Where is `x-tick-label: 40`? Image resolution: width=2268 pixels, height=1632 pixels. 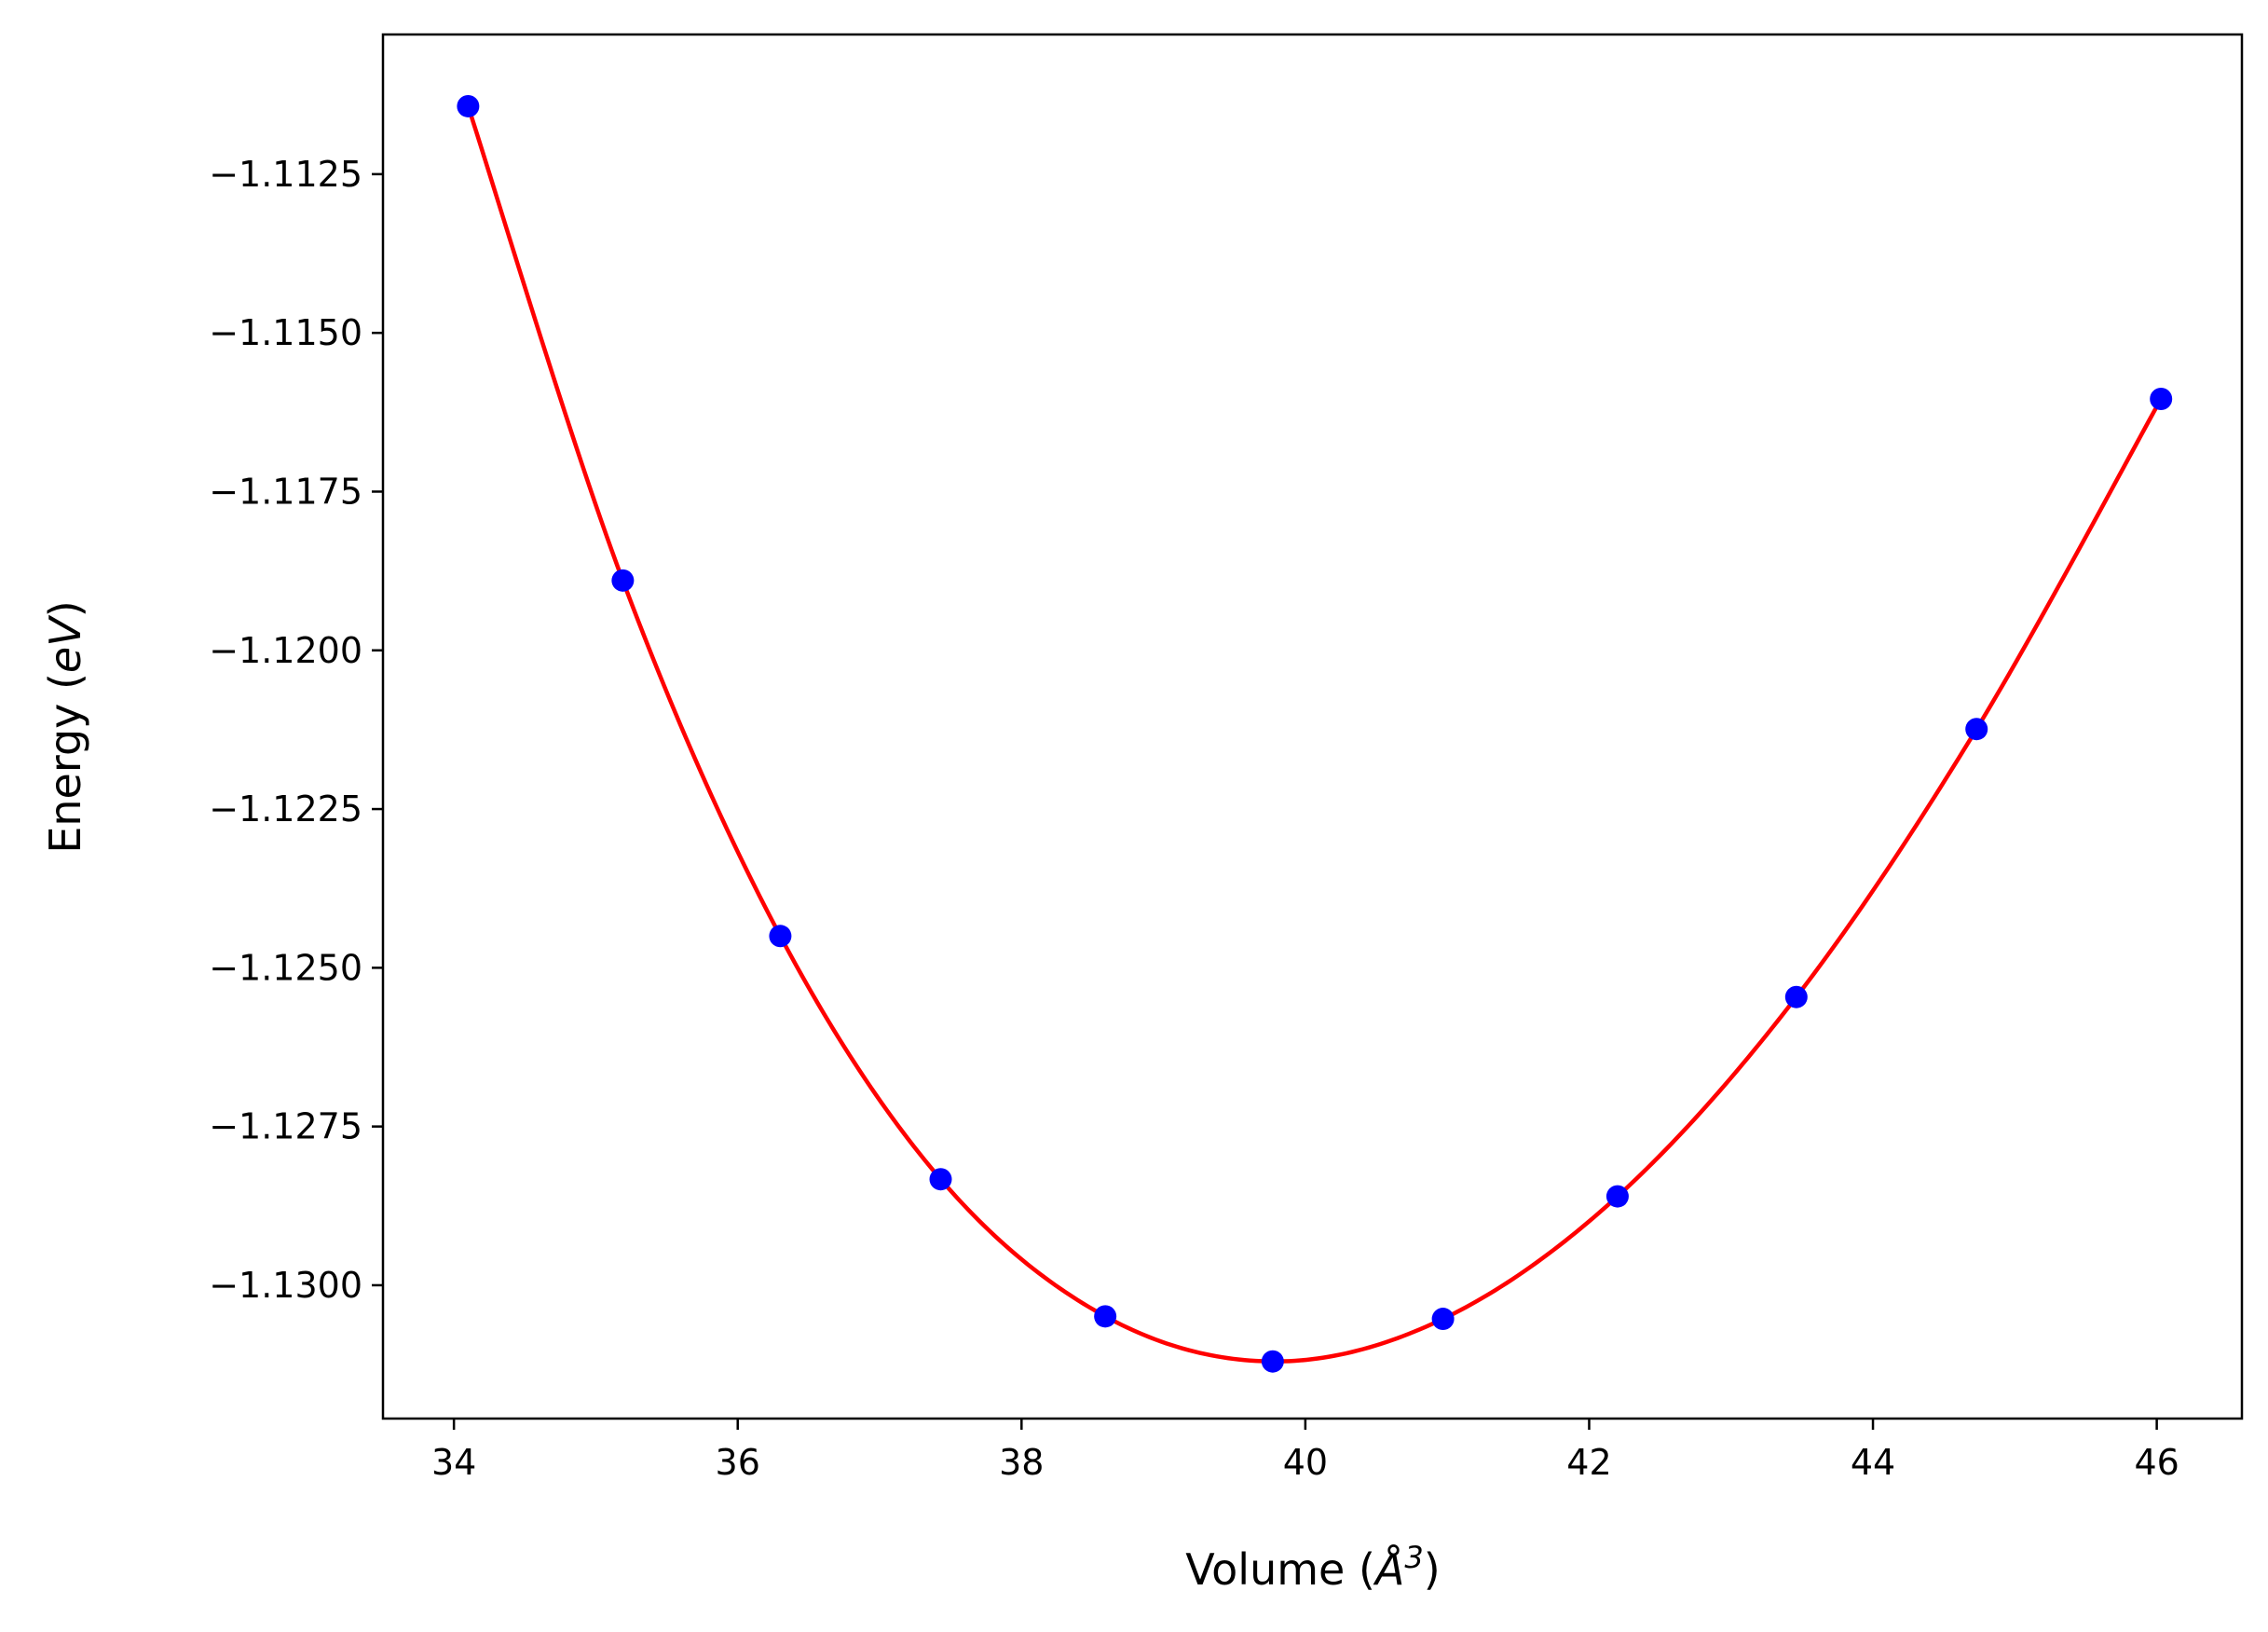 x-tick-label: 40 is located at coordinates (1305, 1462).